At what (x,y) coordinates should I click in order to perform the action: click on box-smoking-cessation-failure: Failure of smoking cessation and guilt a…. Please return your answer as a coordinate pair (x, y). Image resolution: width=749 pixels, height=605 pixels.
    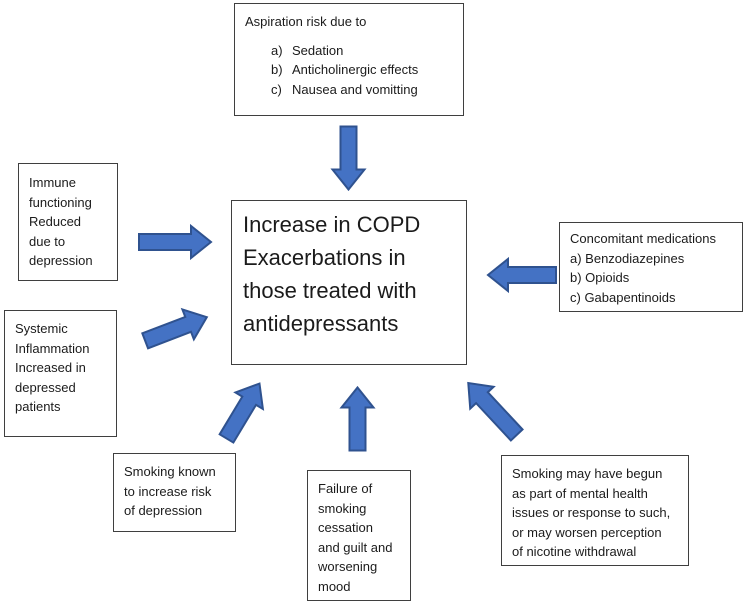
    Looking at the image, I should click on (359, 535).